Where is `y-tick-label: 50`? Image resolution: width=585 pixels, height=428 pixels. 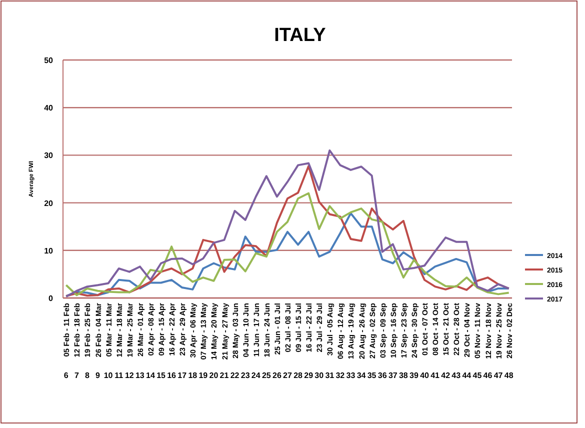 y-tick-label: 50 is located at coordinates (49, 60).